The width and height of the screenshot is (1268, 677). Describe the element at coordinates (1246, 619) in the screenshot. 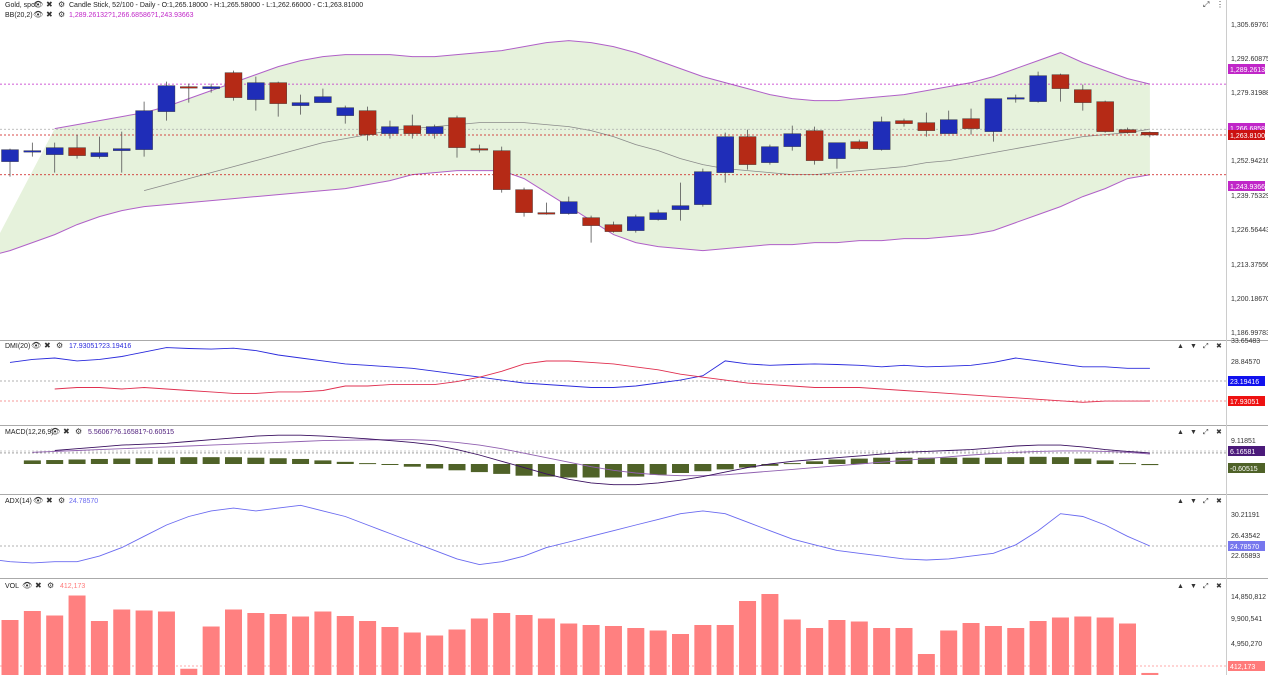

I see `axis-tick-label: 9,900,541` at that location.